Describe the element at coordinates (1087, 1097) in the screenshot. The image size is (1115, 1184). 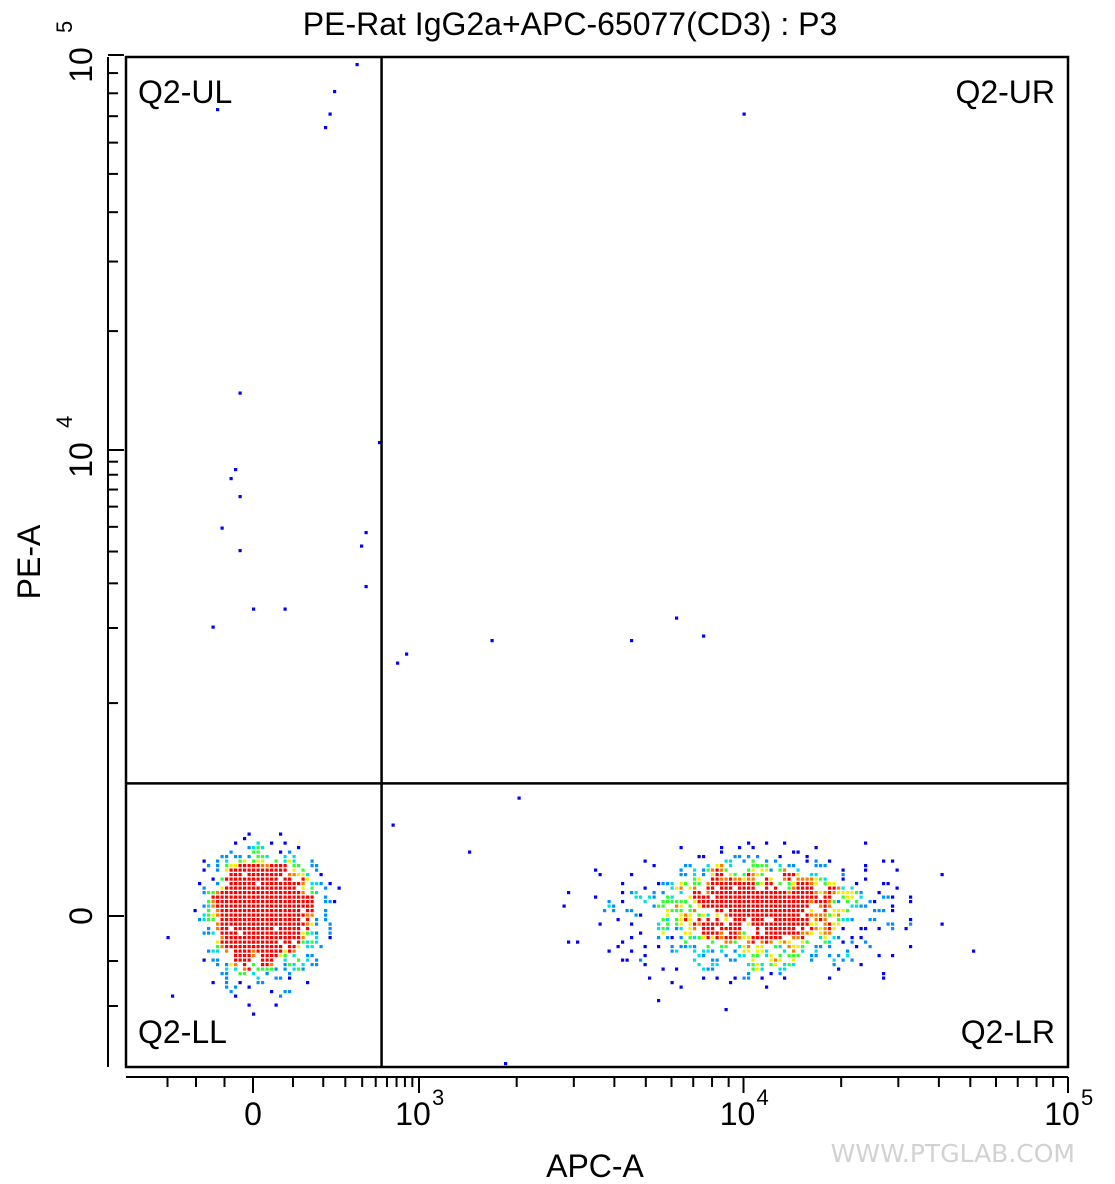
I see `x-tick-exponent: 5` at that location.